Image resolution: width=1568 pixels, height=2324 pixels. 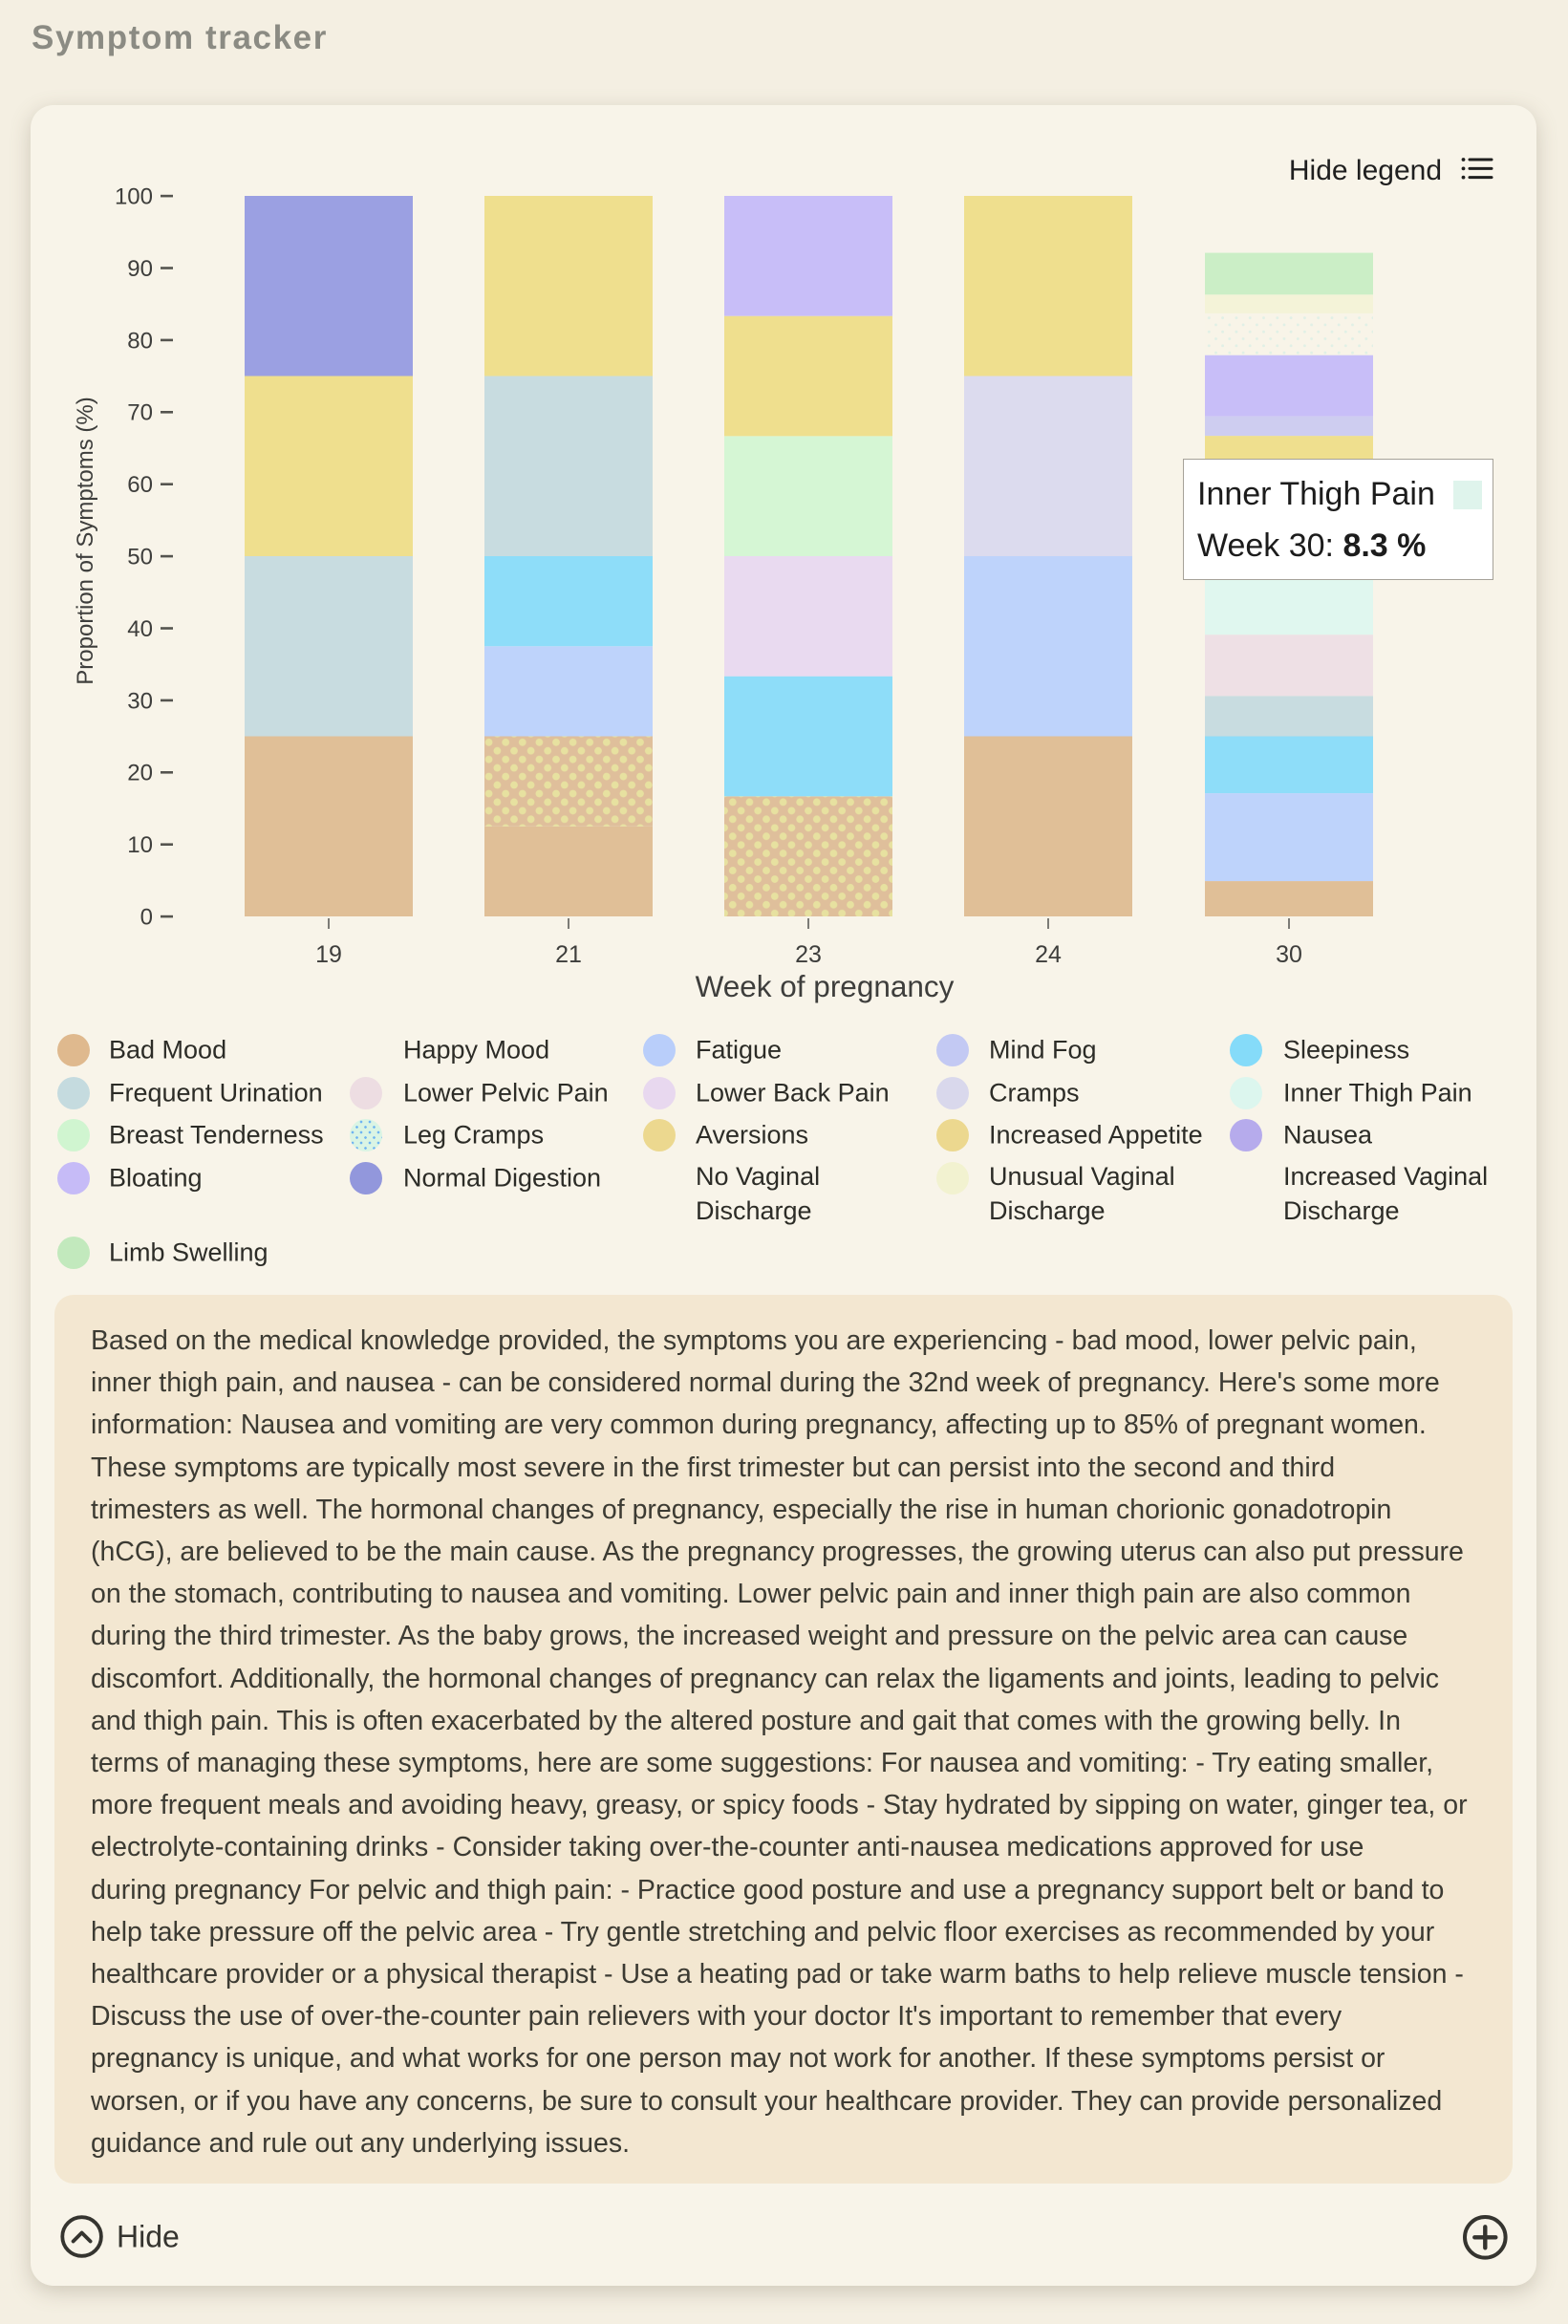 I want to click on svg-text: 60, so click(x=140, y=485).